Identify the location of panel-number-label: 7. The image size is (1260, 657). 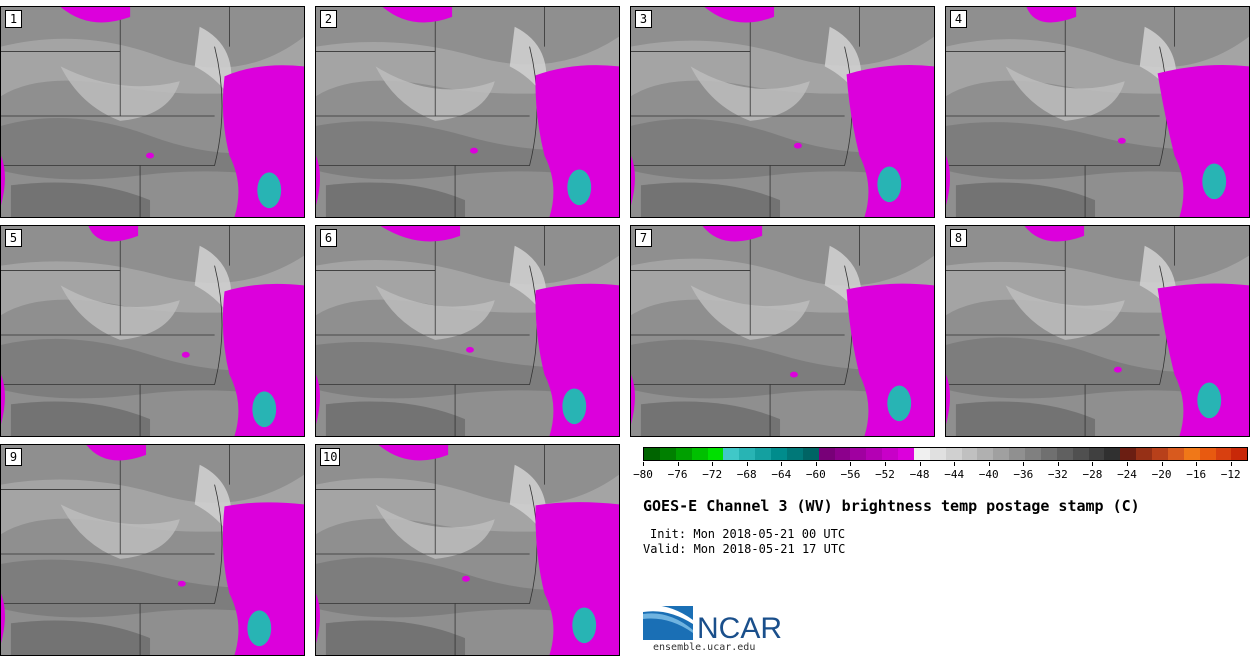
(643, 238).